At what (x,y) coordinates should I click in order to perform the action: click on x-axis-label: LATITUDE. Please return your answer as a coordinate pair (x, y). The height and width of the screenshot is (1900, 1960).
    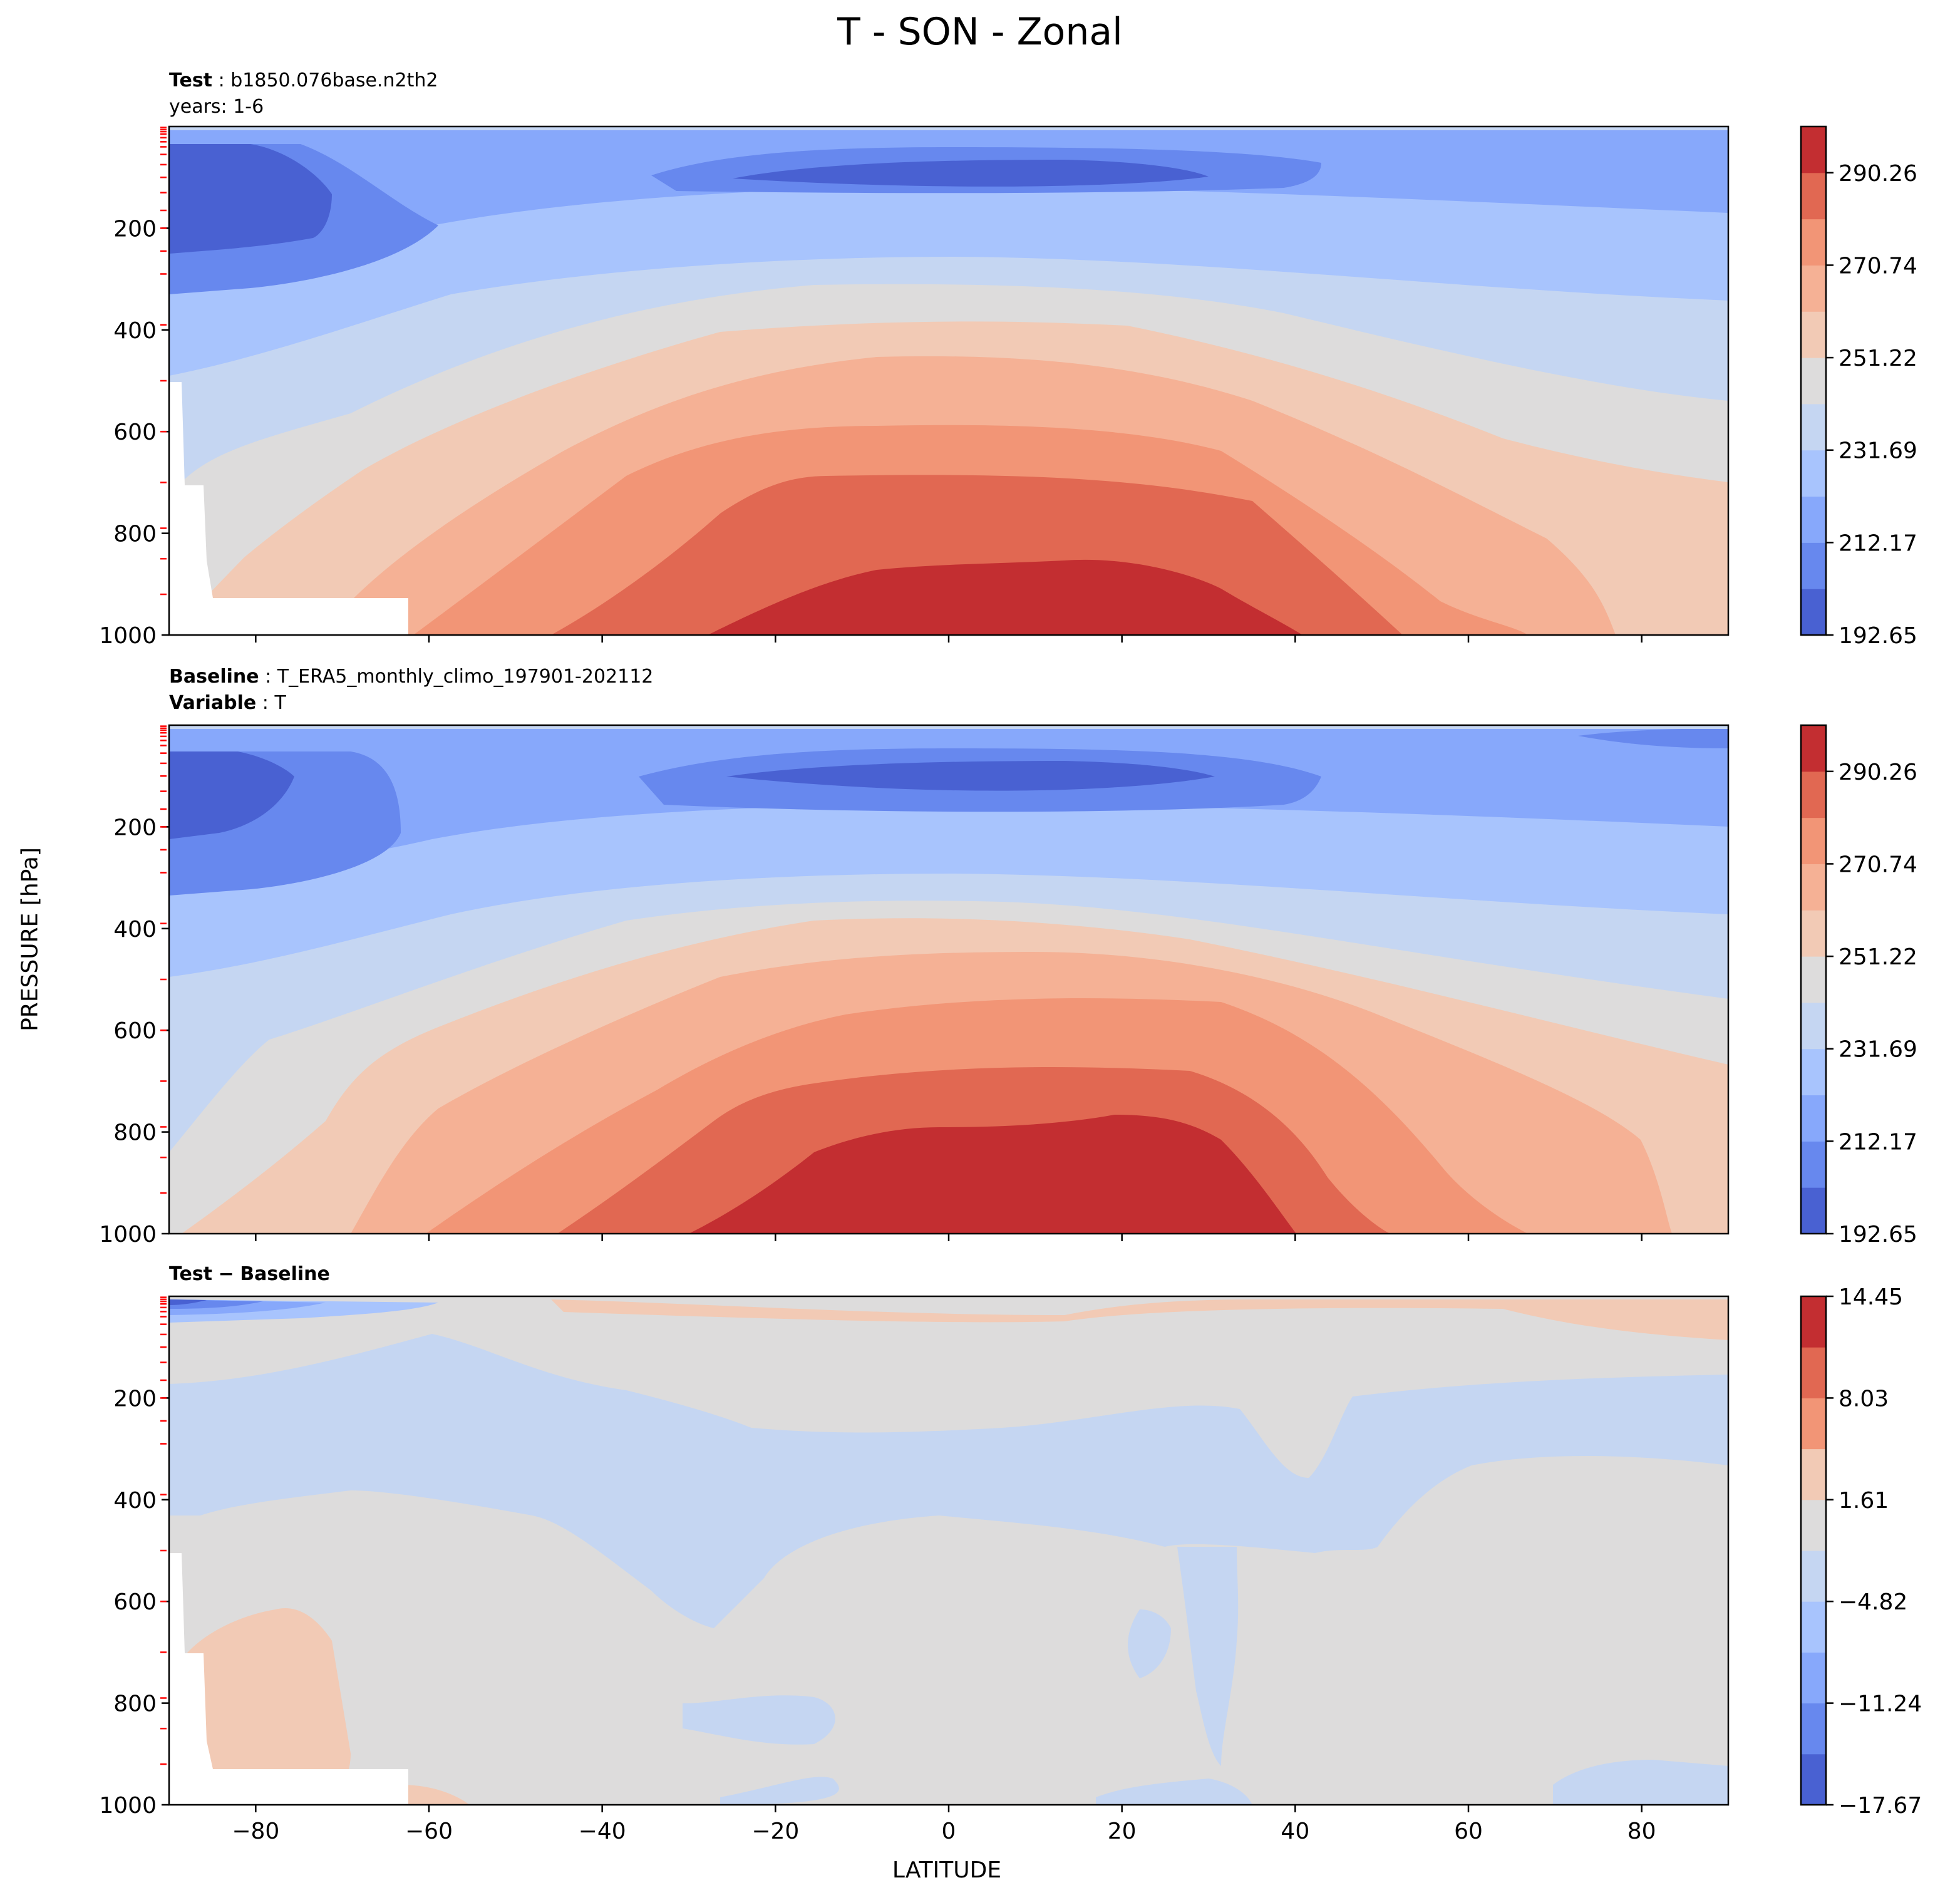
    Looking at the image, I should click on (947, 1870).